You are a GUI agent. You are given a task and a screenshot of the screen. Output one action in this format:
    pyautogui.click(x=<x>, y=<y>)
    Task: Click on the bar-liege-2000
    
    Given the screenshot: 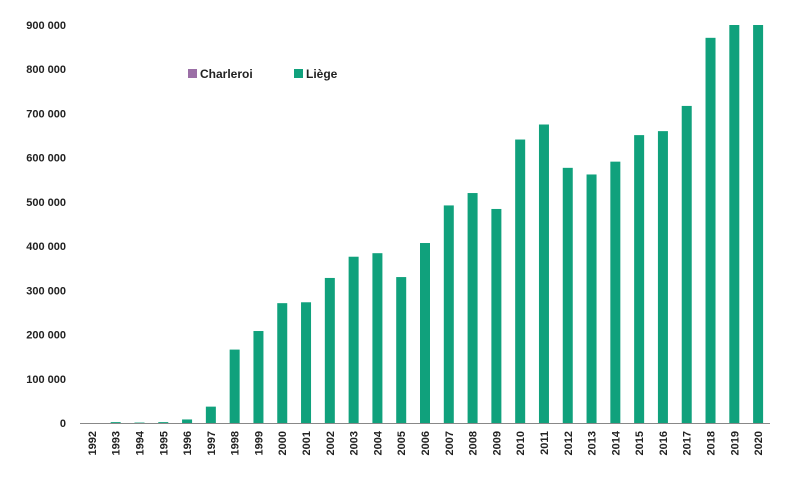 What is the action you would take?
    pyautogui.click(x=282, y=363)
    